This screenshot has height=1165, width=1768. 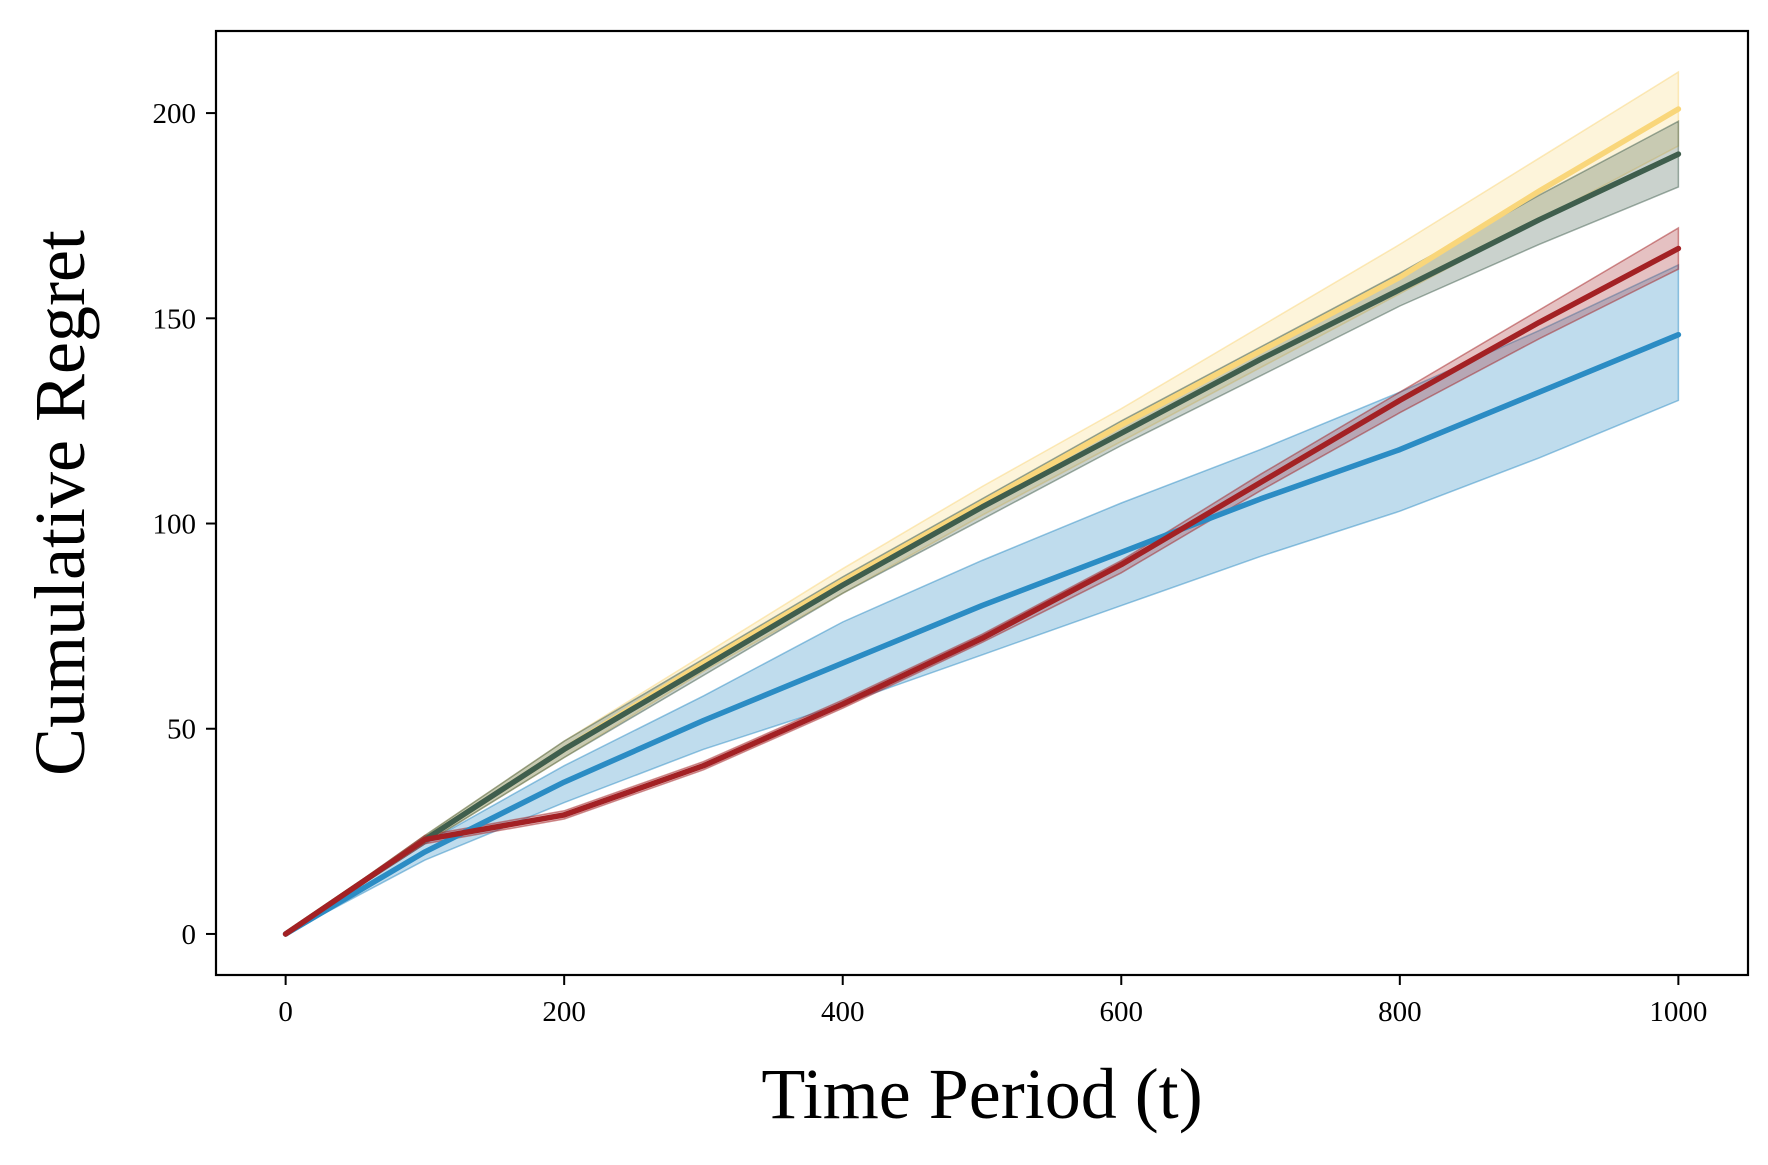 What do you see at coordinates (564, 1012) in the screenshot?
I see `x-tick-label: 200` at bounding box center [564, 1012].